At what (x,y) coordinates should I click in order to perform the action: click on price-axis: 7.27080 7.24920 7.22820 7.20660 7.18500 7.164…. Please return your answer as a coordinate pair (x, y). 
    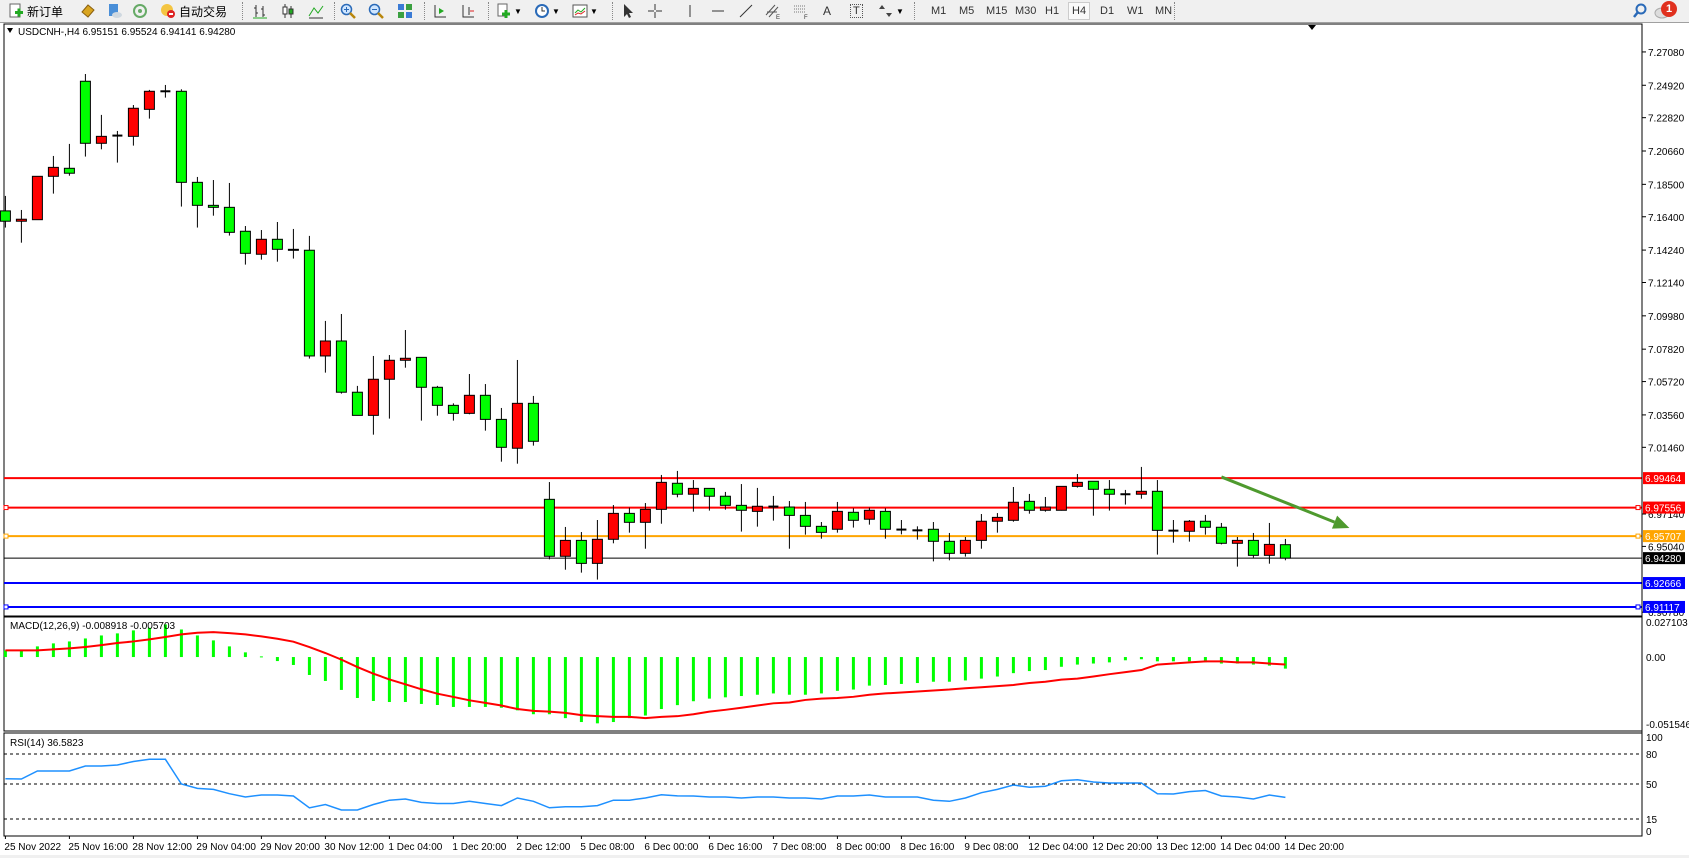
    Looking at the image, I should click on (1665, 431).